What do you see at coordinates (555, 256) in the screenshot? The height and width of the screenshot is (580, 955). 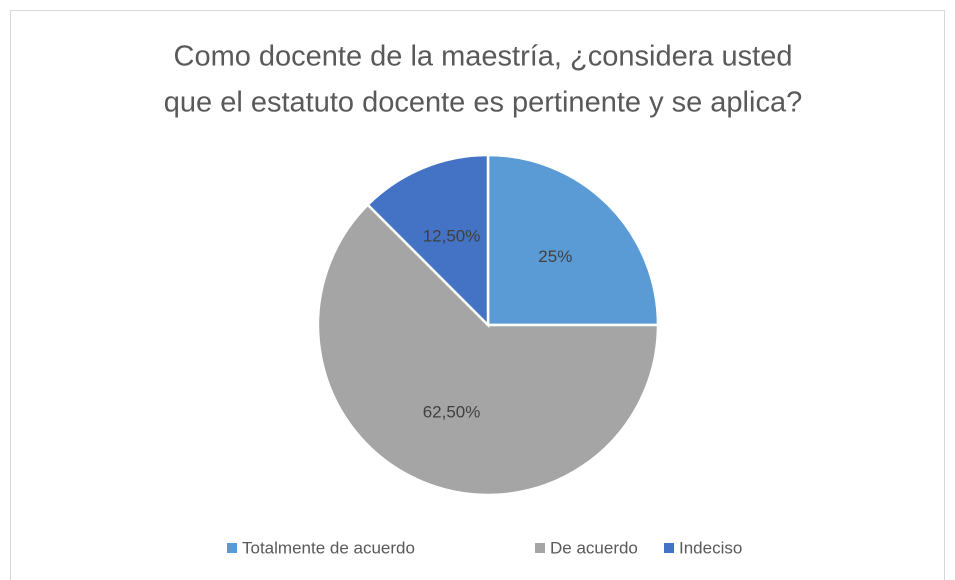 I see `data-label: 25%` at bounding box center [555, 256].